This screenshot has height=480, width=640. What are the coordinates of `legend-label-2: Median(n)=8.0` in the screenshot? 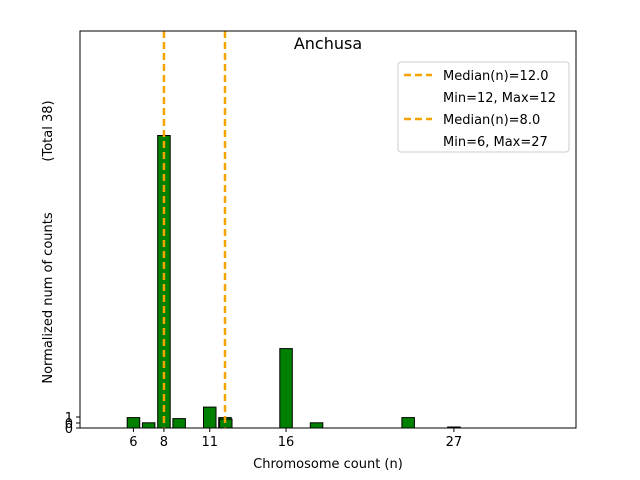 It's located at (491, 120).